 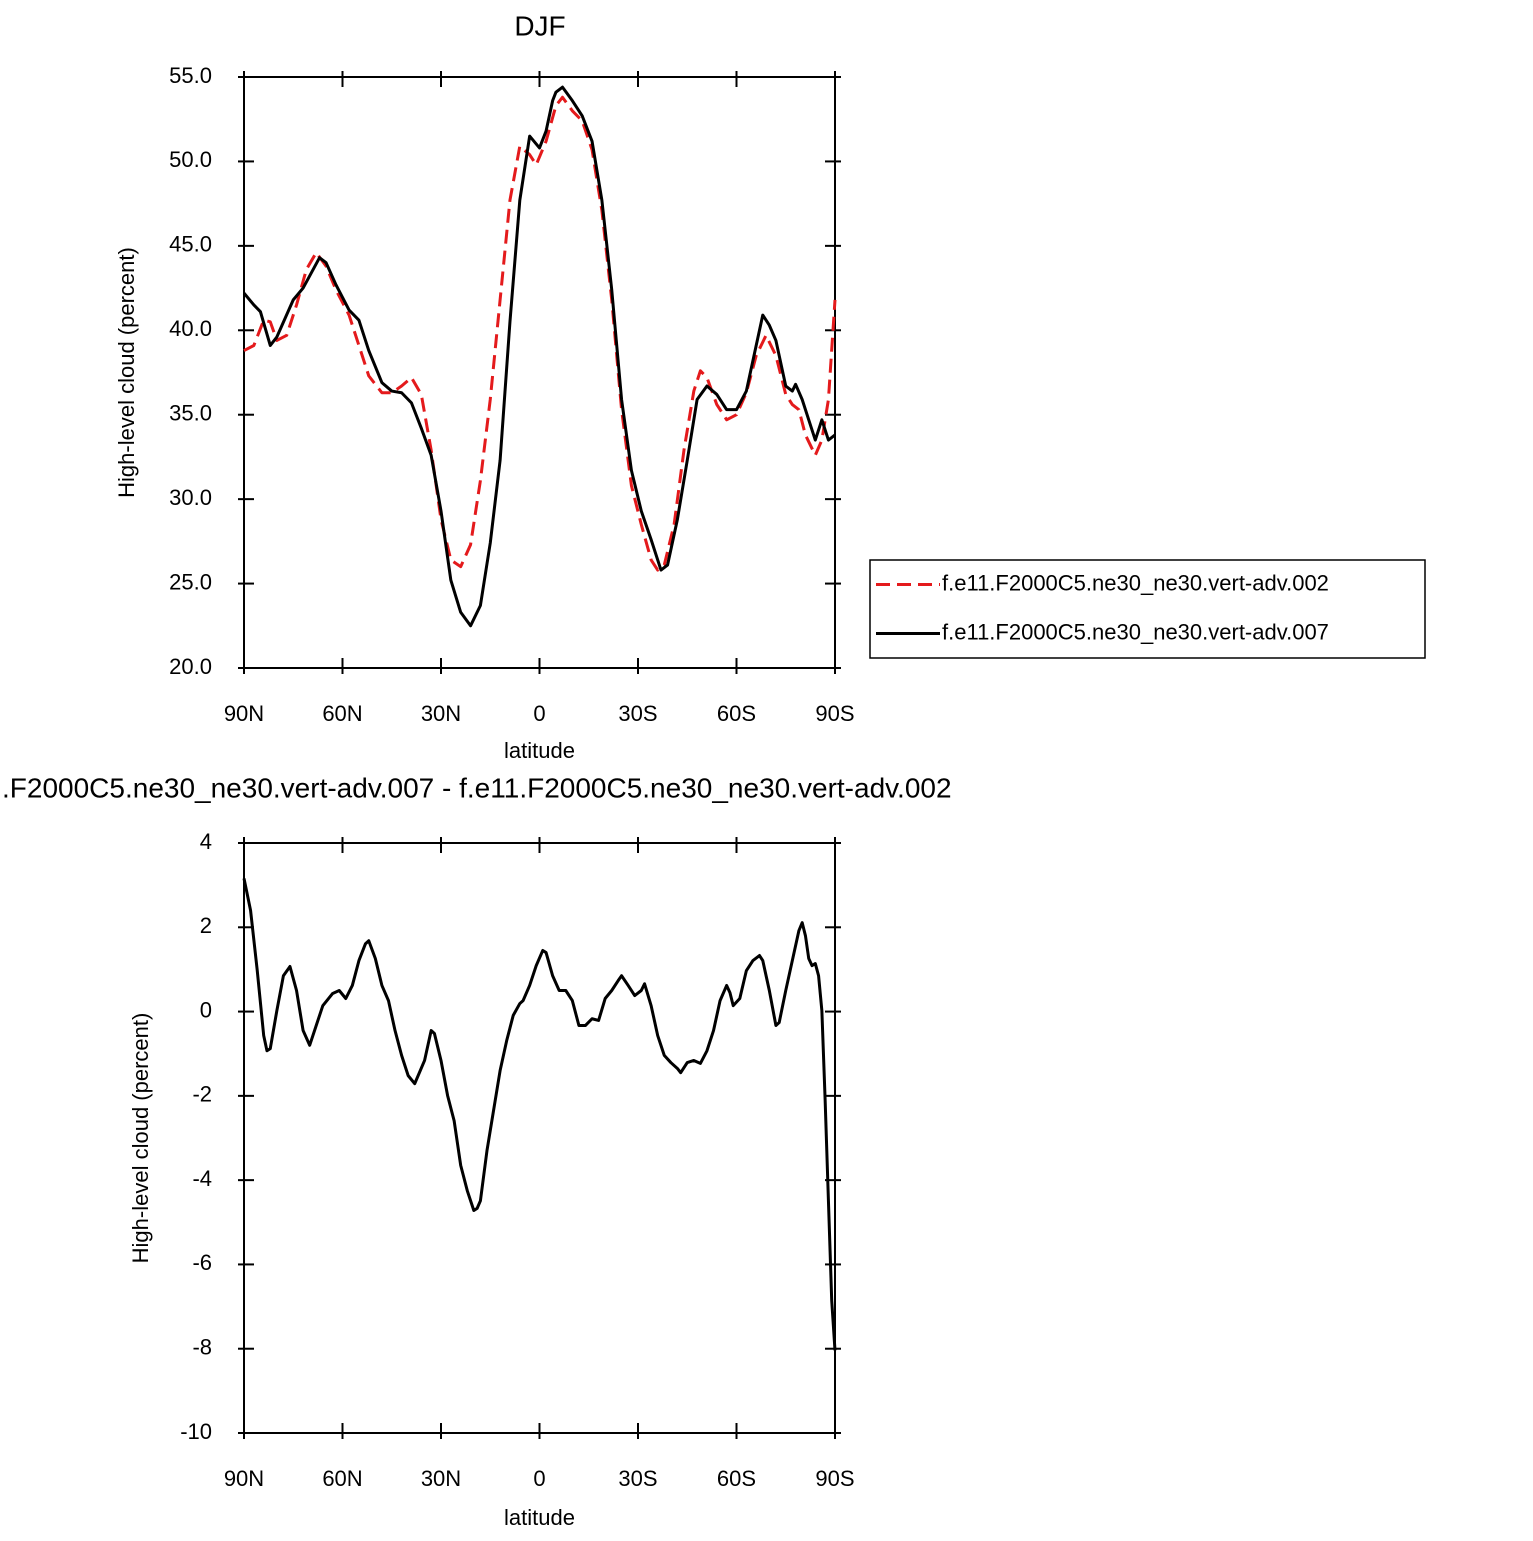 I want to click on y-tick-label: 25.0, so click(x=190, y=581).